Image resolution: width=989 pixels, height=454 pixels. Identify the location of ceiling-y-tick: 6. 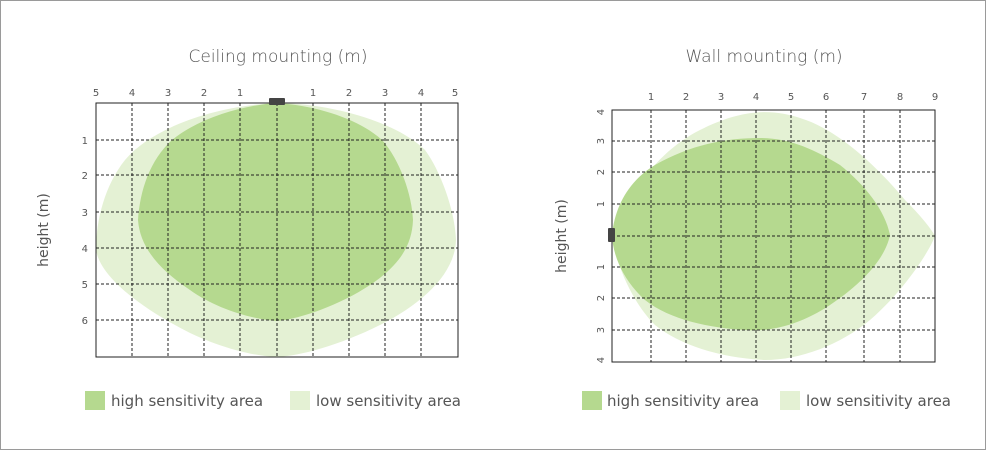
(85, 321).